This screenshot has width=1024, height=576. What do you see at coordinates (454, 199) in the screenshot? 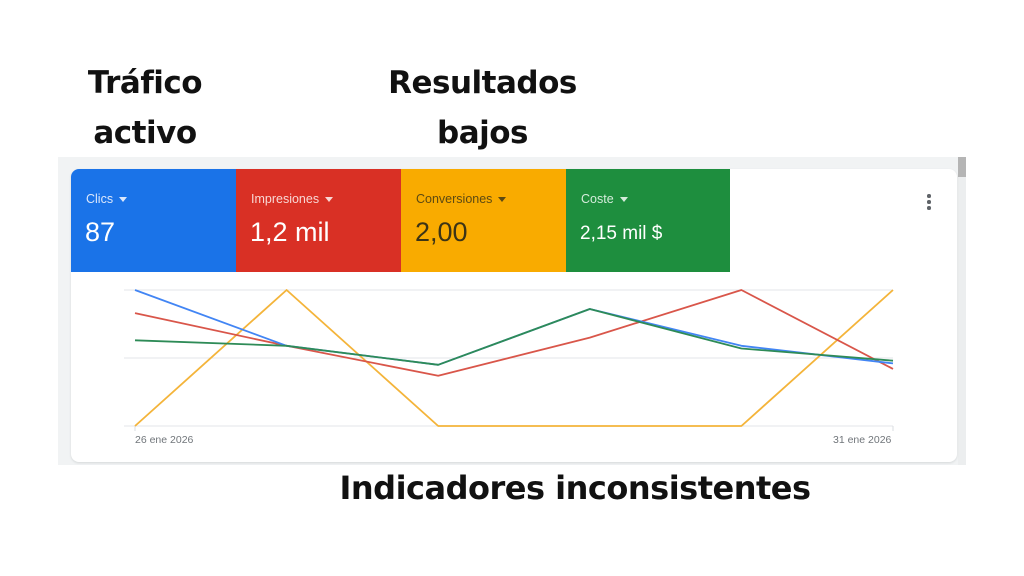
I see `metric-label: Conversiones` at bounding box center [454, 199].